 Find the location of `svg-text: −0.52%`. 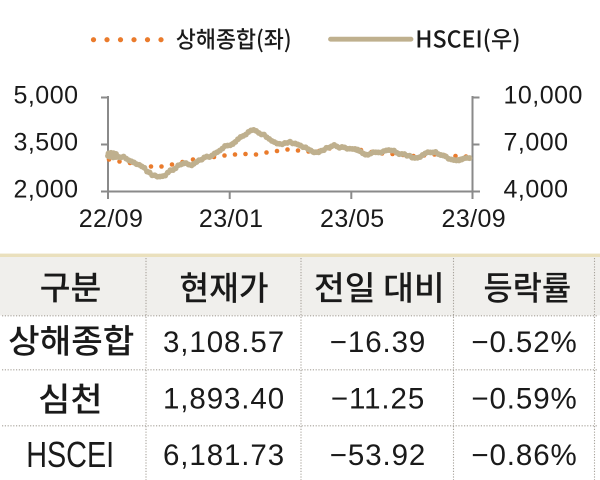

svg-text: −0.52% is located at coordinates (524, 342).